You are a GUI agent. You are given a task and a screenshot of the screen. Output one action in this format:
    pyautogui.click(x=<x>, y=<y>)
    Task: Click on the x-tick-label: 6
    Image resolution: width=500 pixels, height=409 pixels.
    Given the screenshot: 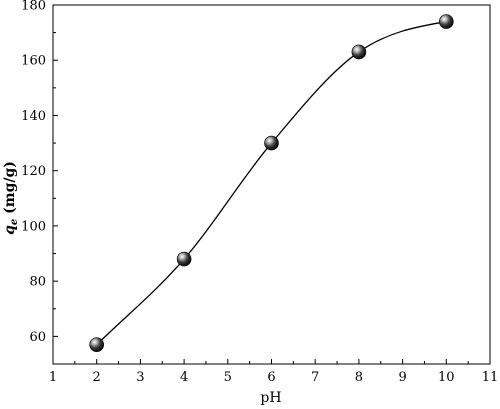 What is the action you would take?
    pyautogui.click(x=271, y=377)
    